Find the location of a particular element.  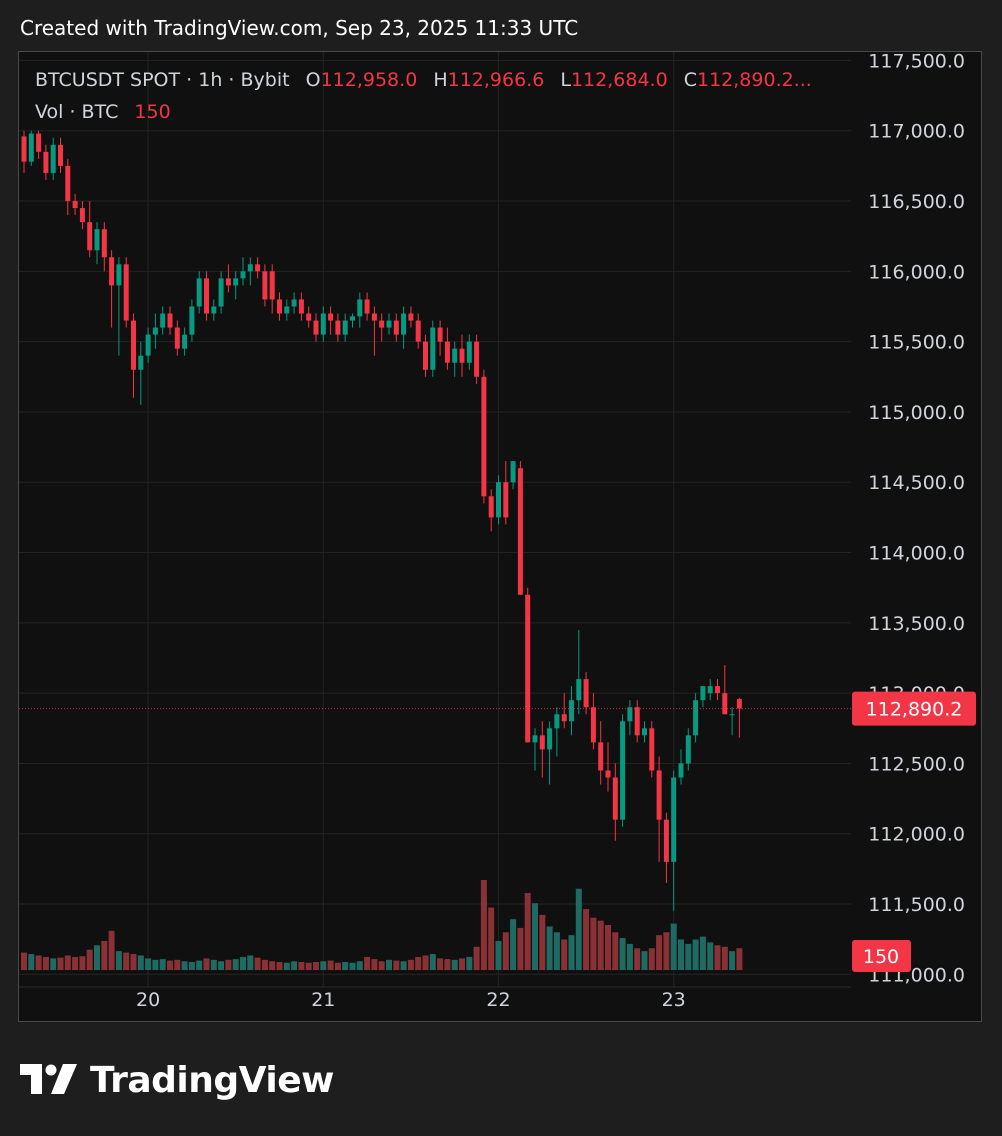

volume-legend: Vol · BTC 150 is located at coordinates (103, 112).